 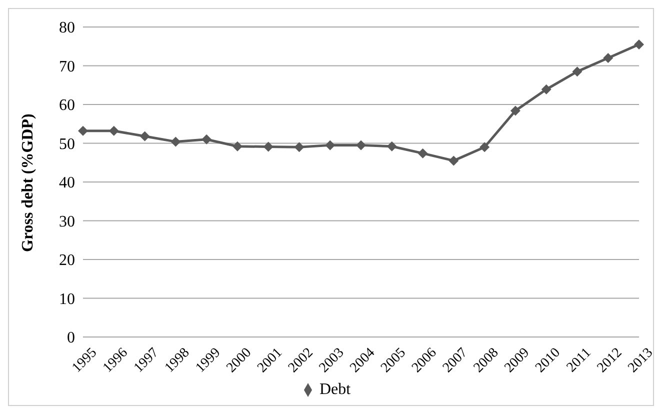 What do you see at coordinates (71, 338) in the screenshot?
I see `y-tick-label: 0` at bounding box center [71, 338].